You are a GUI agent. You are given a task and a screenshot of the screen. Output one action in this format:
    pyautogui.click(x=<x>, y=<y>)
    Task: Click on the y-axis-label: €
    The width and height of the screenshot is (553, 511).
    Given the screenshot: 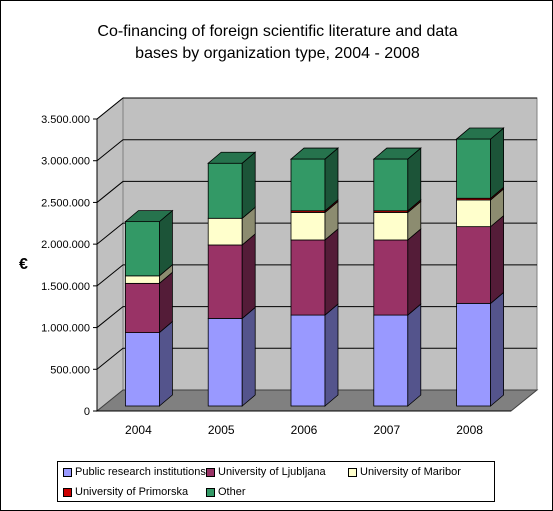 What is the action you would take?
    pyautogui.click(x=23, y=264)
    